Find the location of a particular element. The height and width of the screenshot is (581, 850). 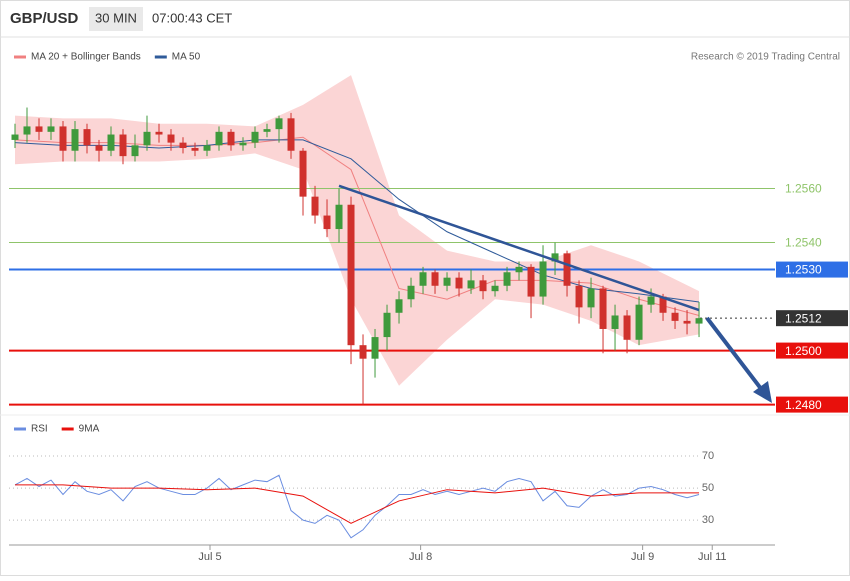

arrow-shaft is located at coordinates (734, 354).